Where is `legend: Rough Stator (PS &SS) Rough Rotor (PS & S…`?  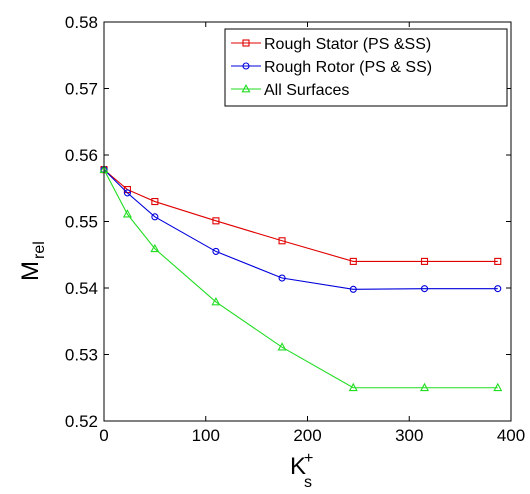 legend: Rough Stator (PS &SS) Rough Rotor (PS & S… is located at coordinates (366, 67).